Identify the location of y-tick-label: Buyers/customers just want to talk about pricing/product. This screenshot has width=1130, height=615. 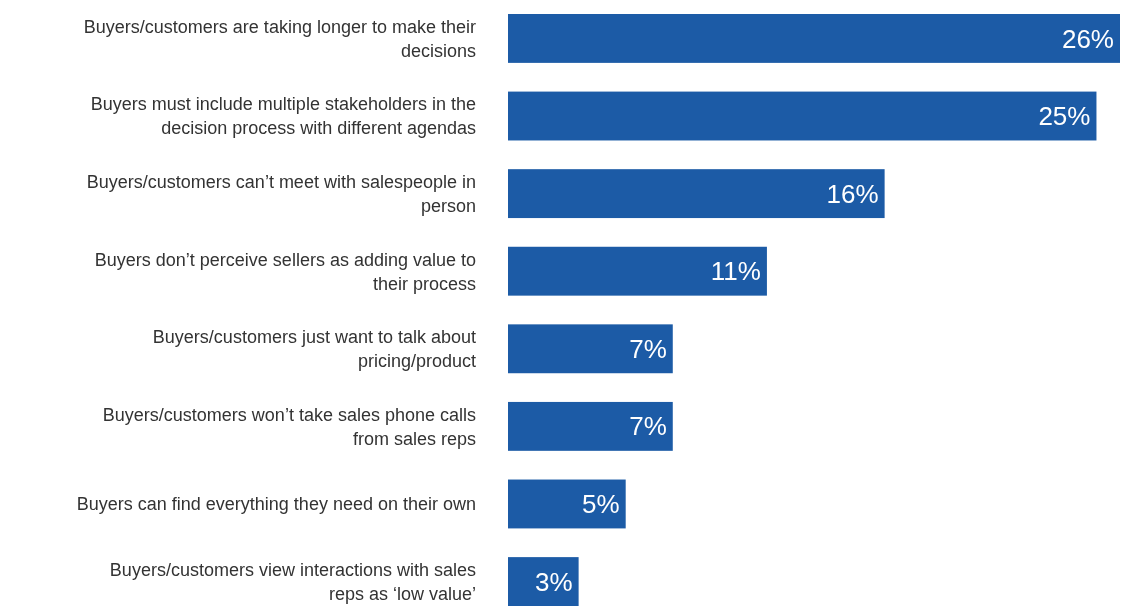
(314, 349).